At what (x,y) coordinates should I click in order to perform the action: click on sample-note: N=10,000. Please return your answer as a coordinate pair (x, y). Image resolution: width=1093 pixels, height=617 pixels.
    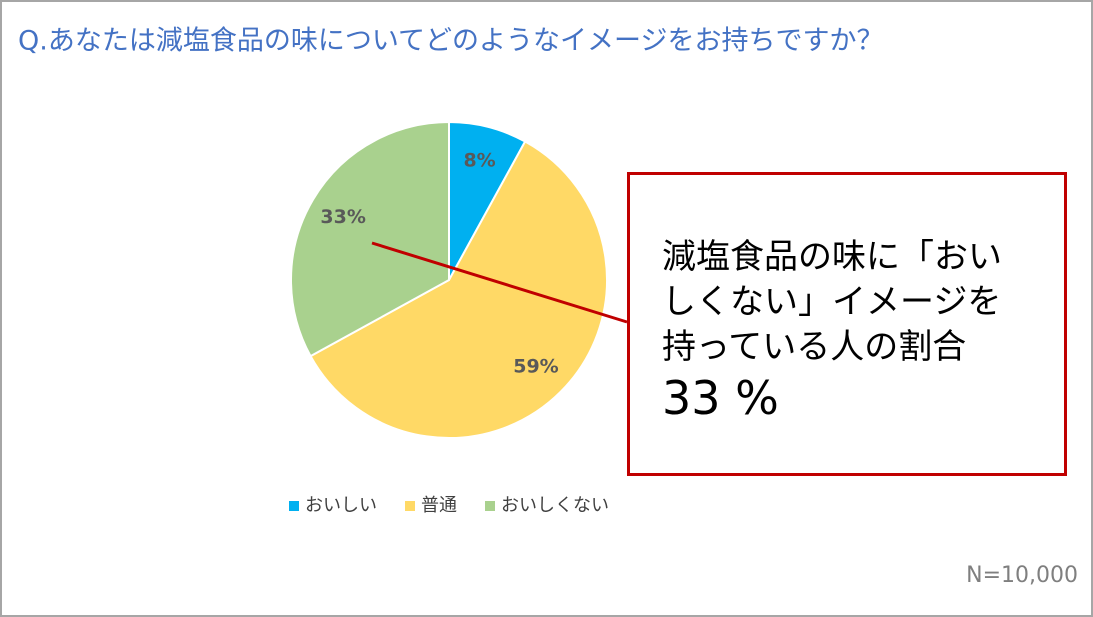
    Looking at the image, I should click on (1022, 575).